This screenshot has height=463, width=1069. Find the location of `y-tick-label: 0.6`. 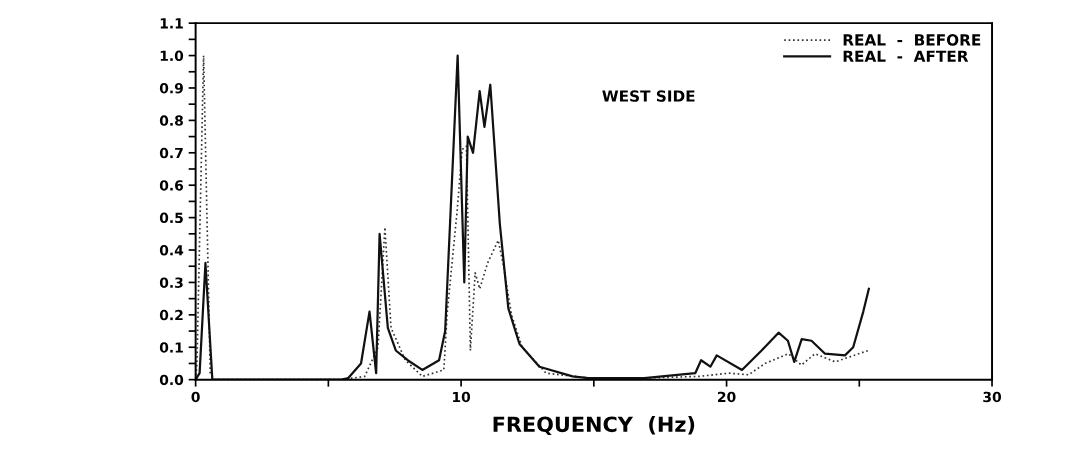

y-tick-label: 0.6 is located at coordinates (171, 185).